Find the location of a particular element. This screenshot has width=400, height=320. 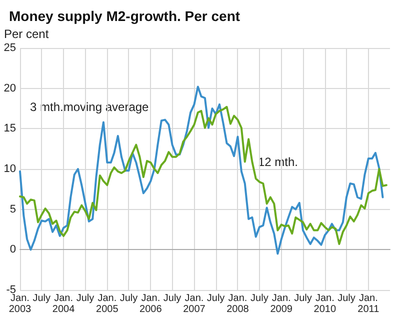

x-tick-label: Jan. 2005 is located at coordinates (107, 304).